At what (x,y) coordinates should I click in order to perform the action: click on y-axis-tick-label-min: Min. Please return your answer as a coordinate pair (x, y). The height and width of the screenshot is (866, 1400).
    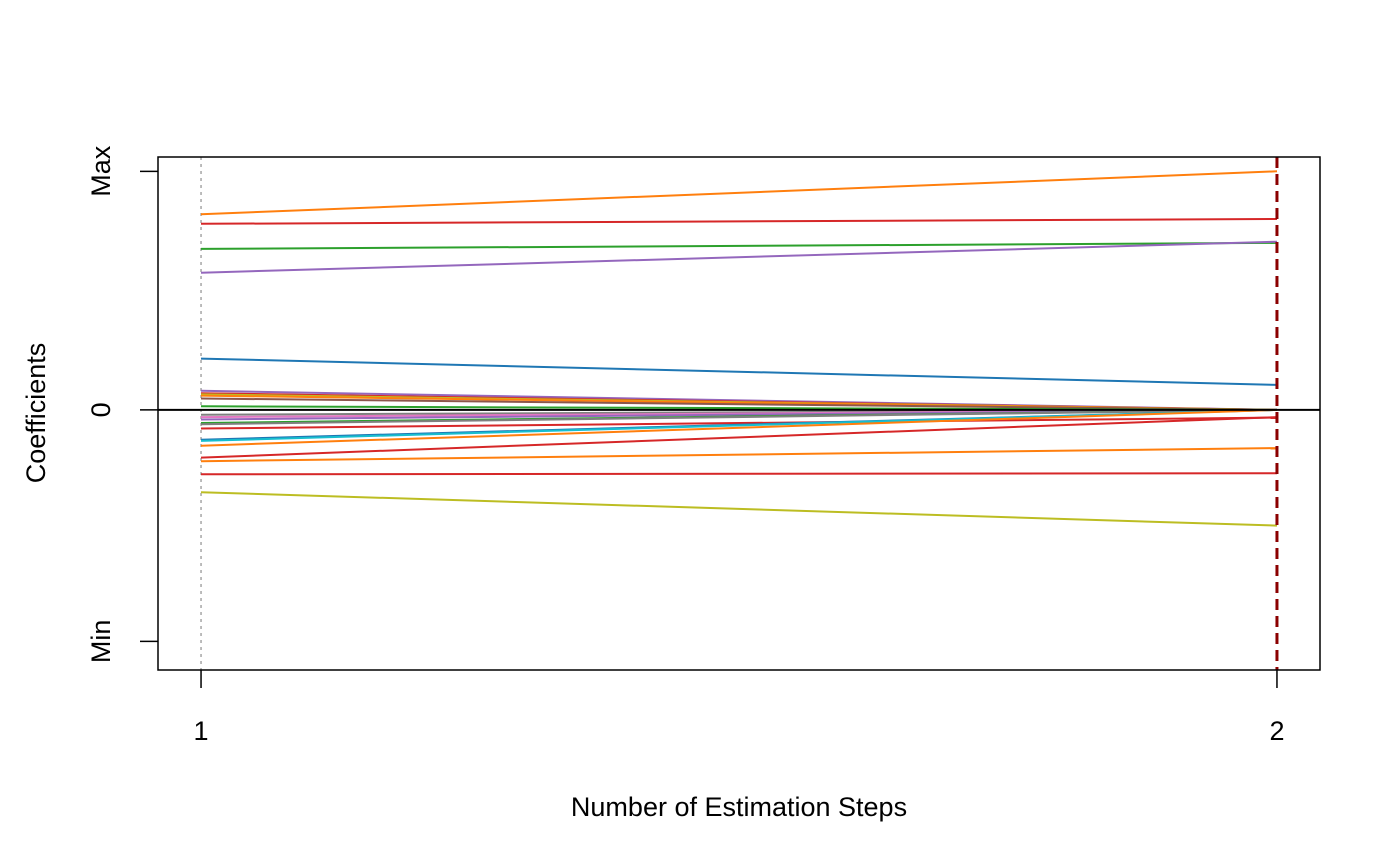
    Looking at the image, I should click on (101, 642).